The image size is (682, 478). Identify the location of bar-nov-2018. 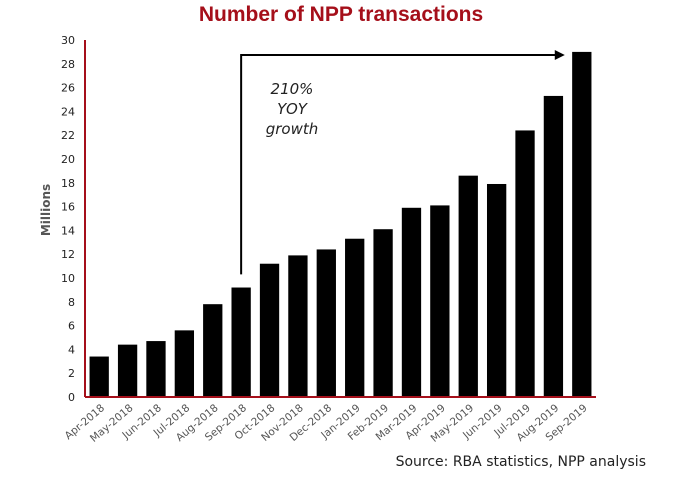
(298, 326).